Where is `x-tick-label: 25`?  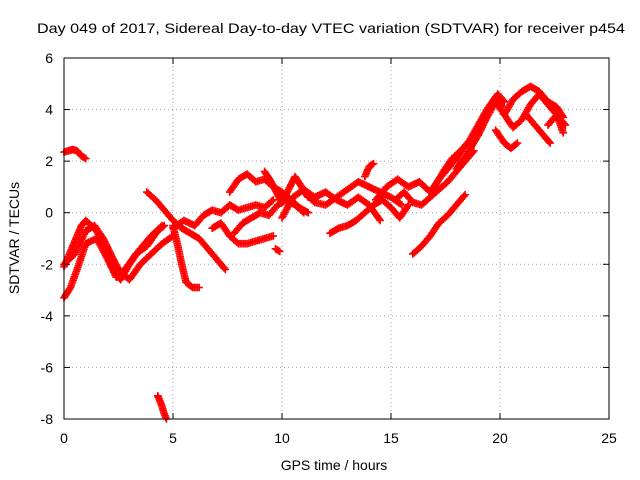 x-tick-label: 25 is located at coordinates (609, 438).